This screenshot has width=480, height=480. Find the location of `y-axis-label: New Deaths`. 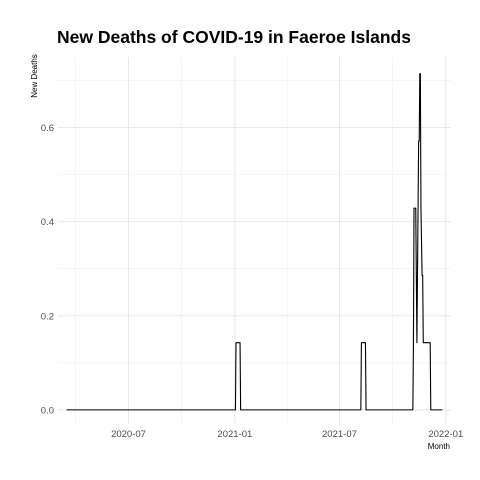

y-axis-label: New Deaths is located at coordinates (34, 76).